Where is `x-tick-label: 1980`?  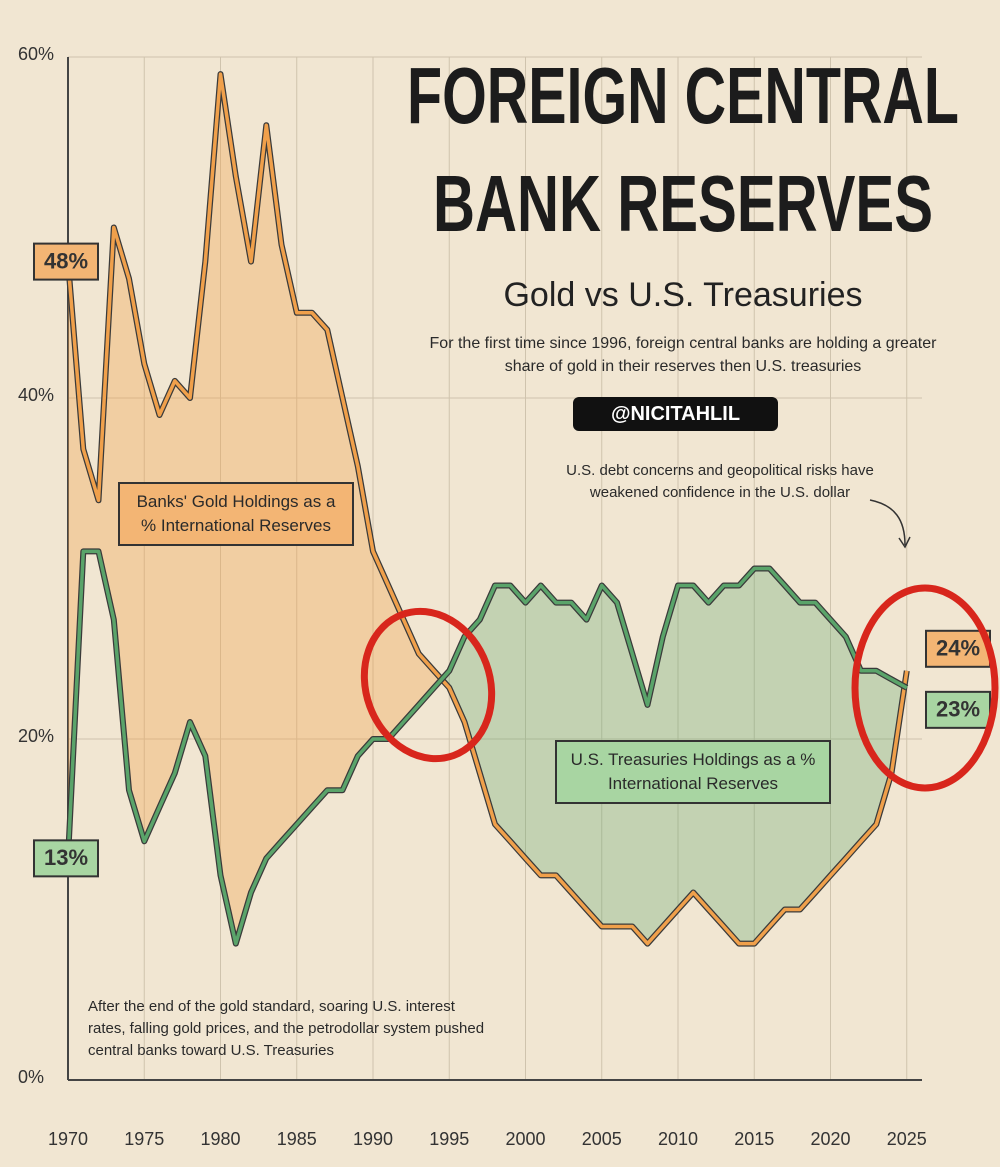 x-tick-label: 1980 is located at coordinates (220, 1139).